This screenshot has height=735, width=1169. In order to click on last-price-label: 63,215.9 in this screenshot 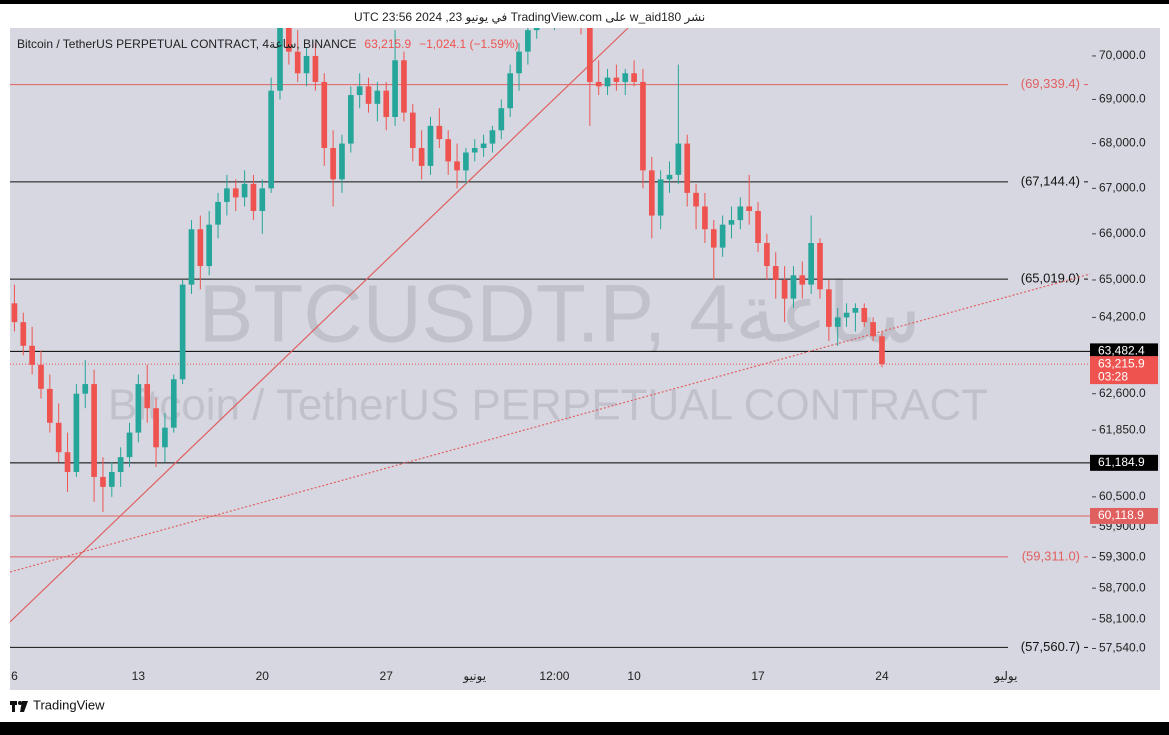, I will do `click(1121, 363)`.